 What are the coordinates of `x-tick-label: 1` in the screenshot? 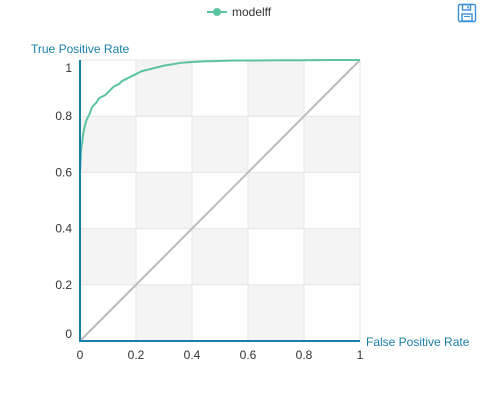 It's located at (360, 355).